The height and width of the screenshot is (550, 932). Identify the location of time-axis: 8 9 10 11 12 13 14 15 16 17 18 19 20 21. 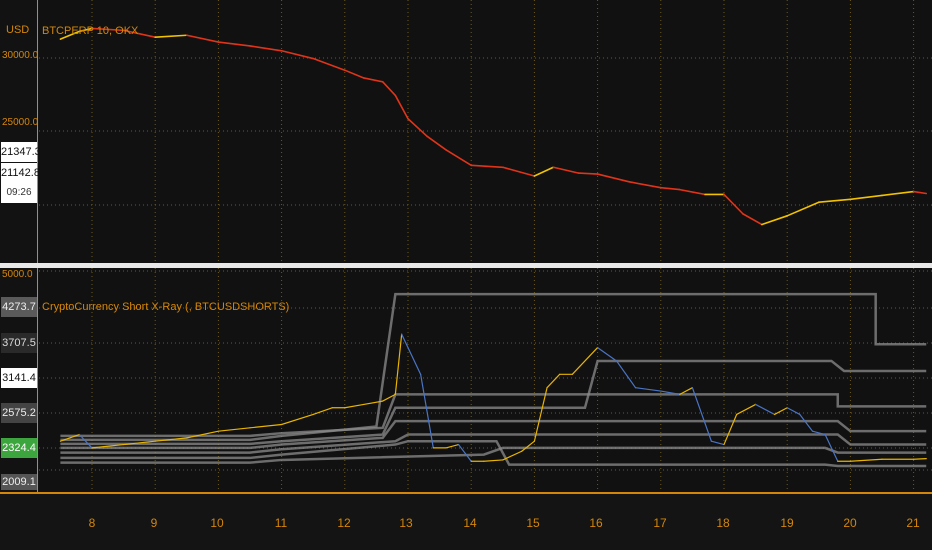
(466, 521).